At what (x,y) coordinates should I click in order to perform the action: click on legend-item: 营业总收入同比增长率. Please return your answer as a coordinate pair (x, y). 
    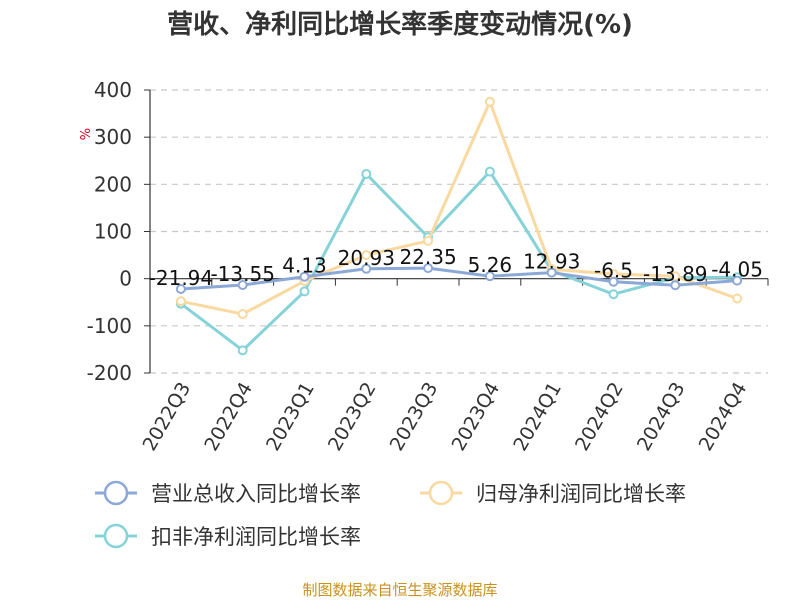
    Looking at the image, I should click on (228, 493).